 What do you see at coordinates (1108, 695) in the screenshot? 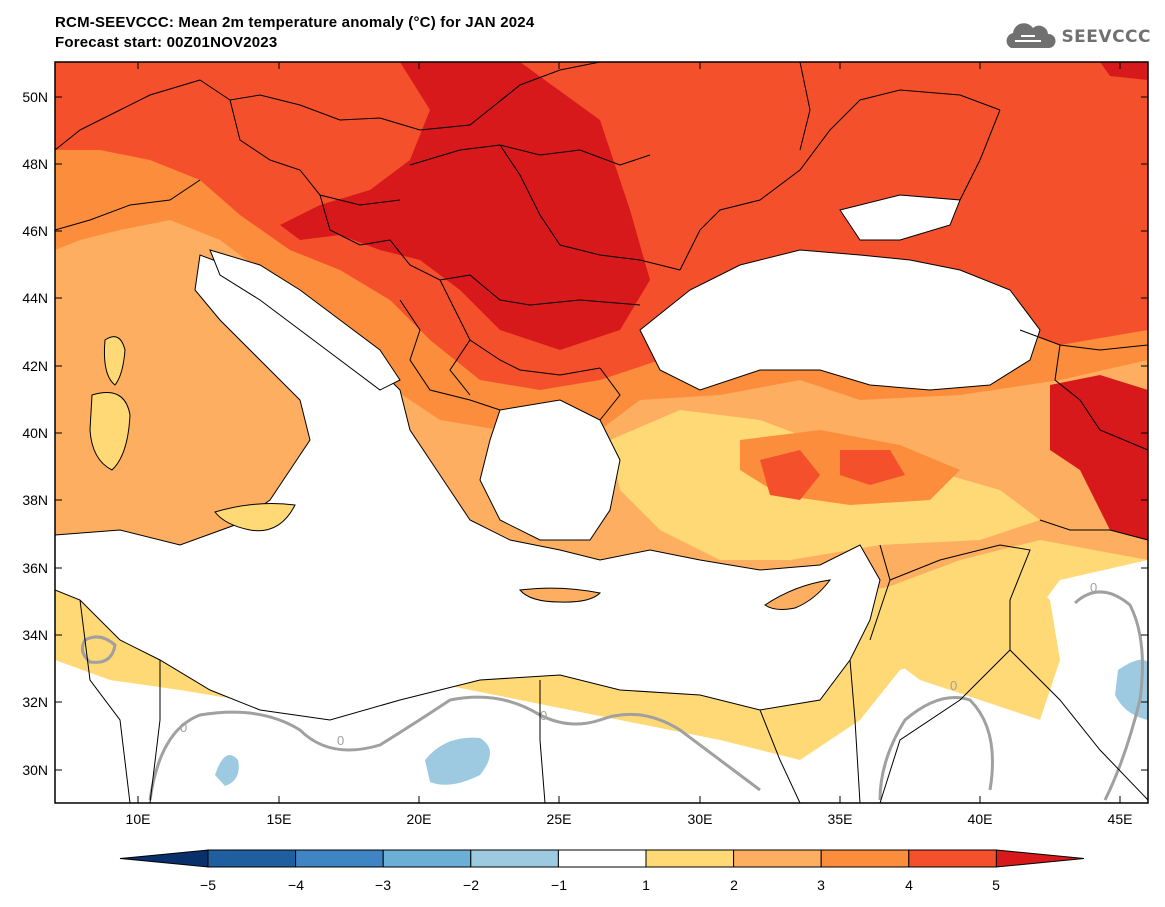
I see `zero-contour-east` at bounding box center [1108, 695].